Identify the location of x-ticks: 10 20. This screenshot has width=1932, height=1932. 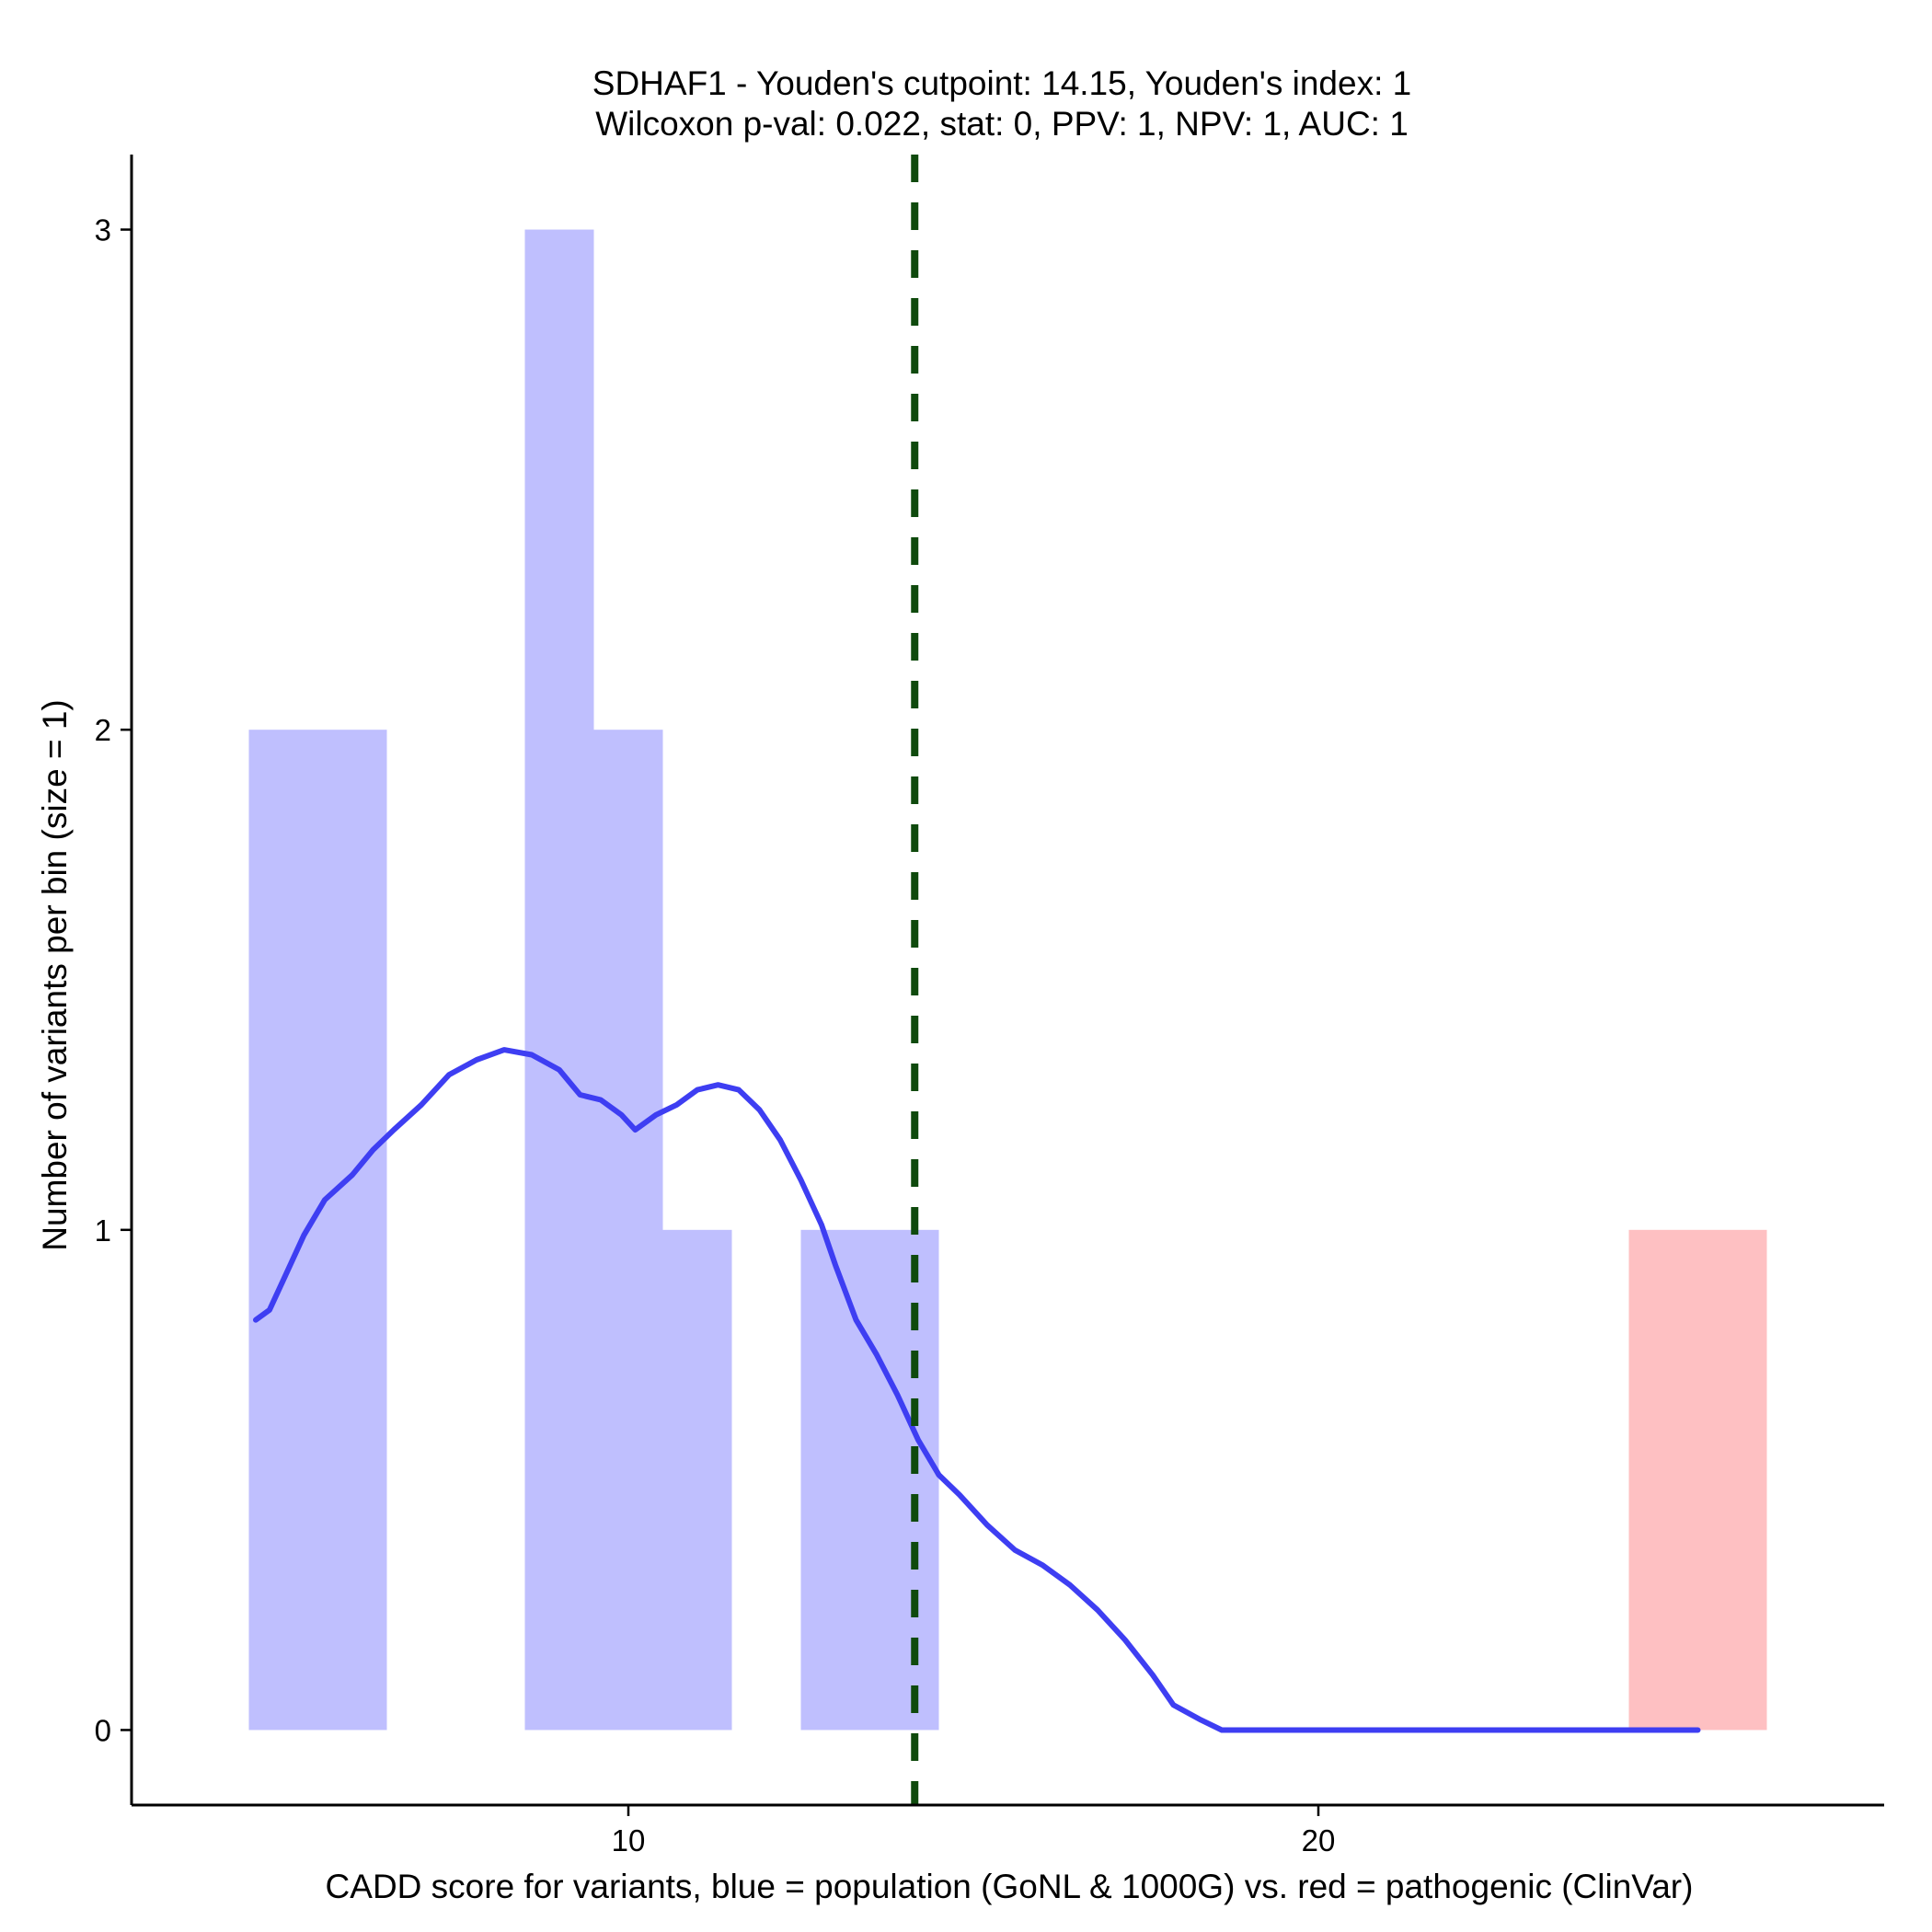
(974, 1831).